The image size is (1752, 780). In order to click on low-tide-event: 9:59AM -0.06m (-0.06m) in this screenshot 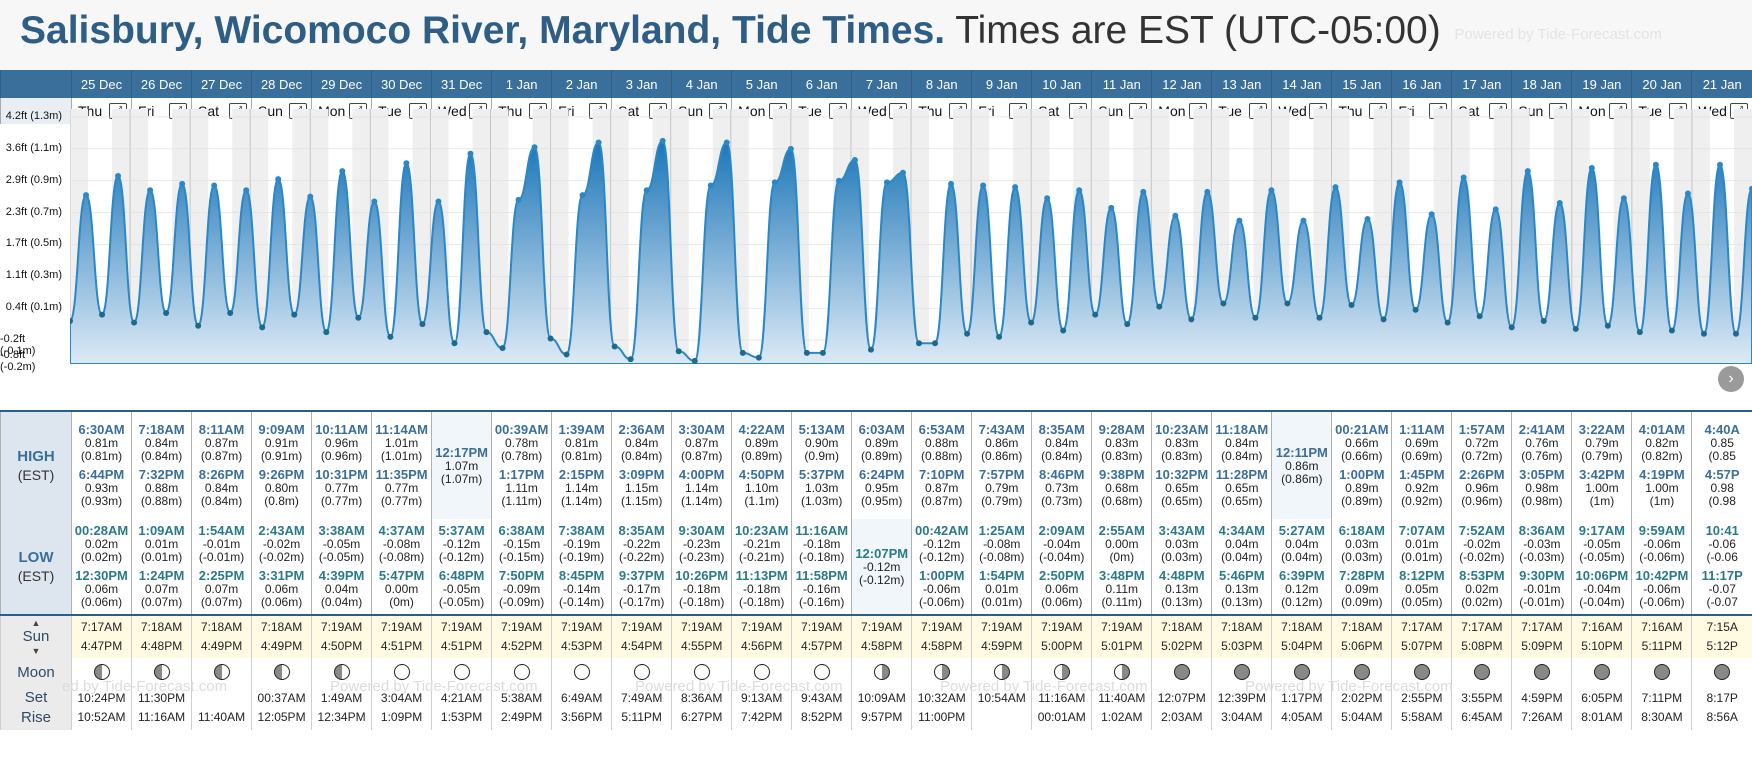, I will do `click(1662, 544)`.